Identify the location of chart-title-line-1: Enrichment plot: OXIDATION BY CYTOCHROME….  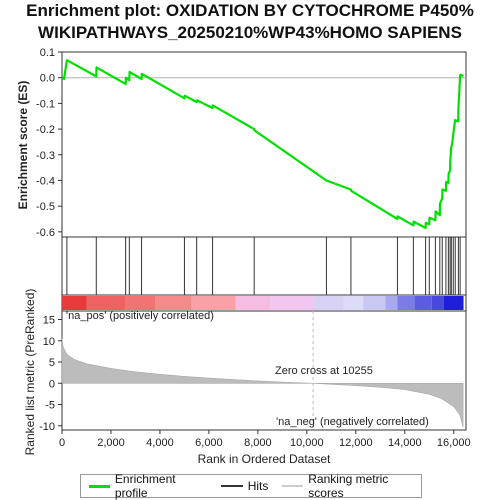
(250, 10).